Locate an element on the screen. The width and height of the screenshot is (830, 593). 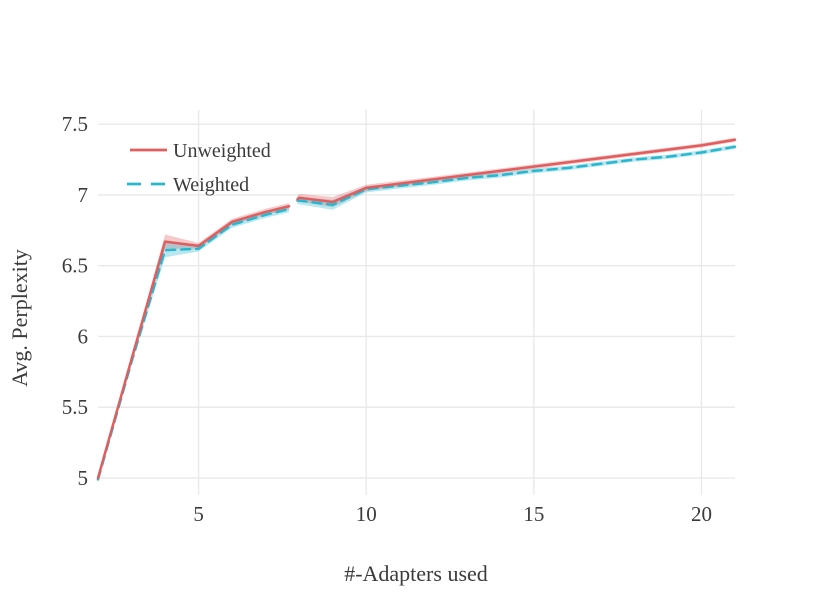
y-tick-labels: 5 5.5 6 6.5 7 7.5 is located at coordinates (75, 301).